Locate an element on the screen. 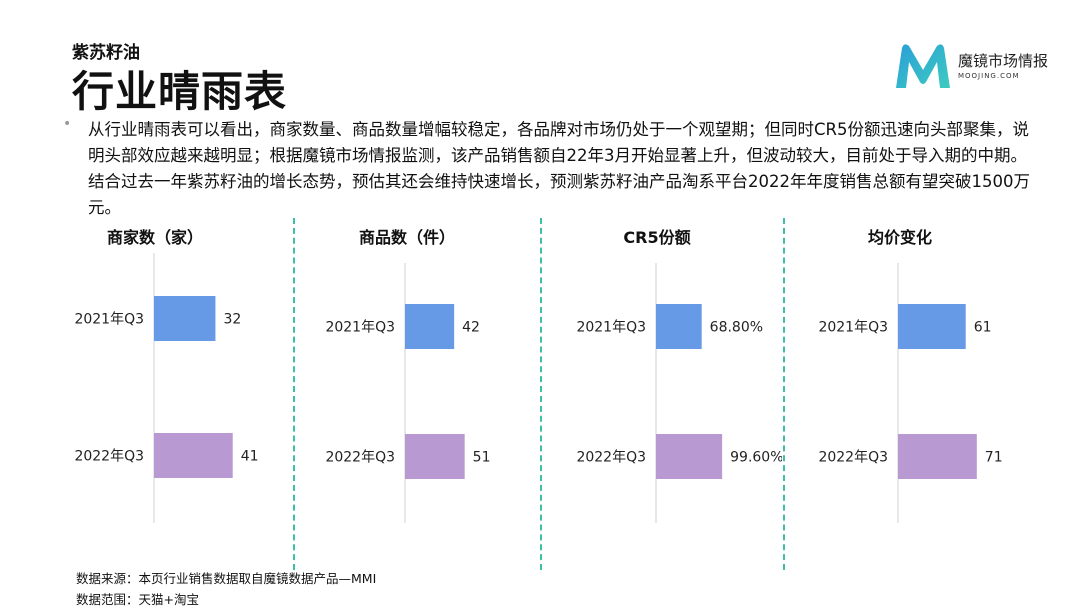  bar-chart: 2021年Q3 61 2022年Q3 71 is located at coordinates (910, 393).